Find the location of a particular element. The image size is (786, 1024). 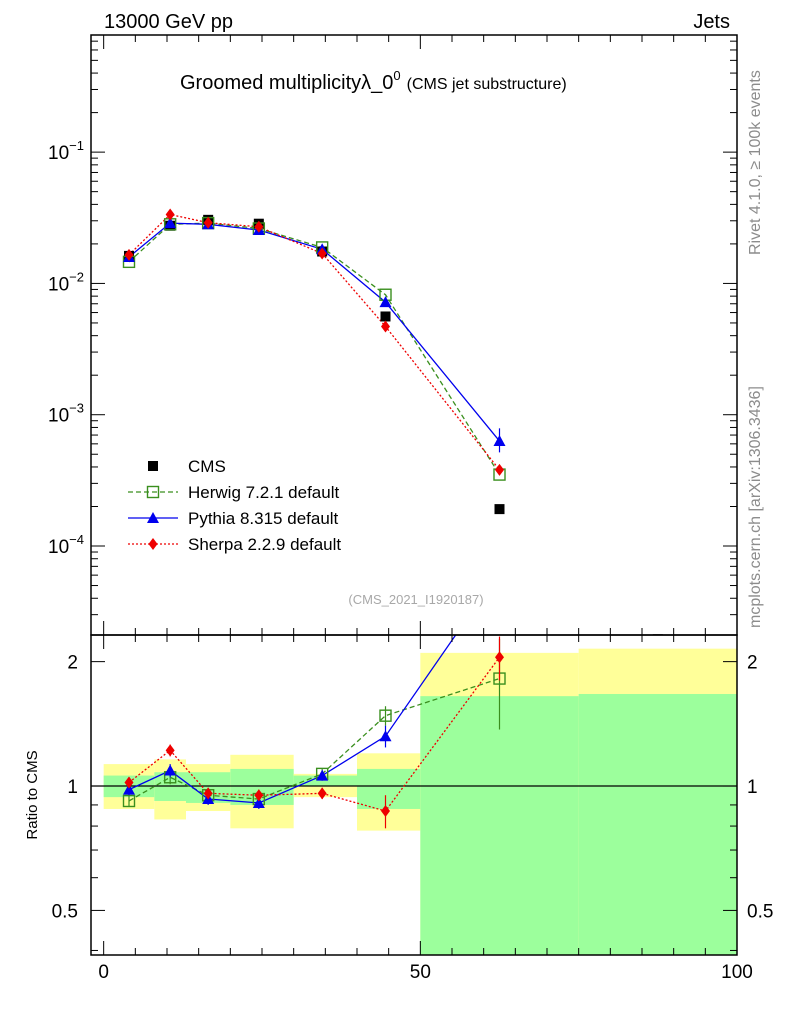

pythia-ratio-line is located at coordinates (292, 719).